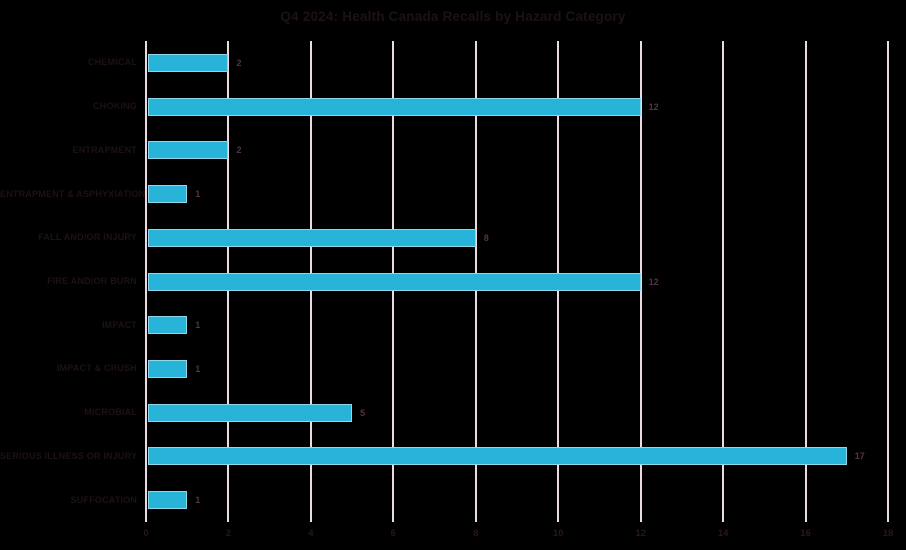 The image size is (906, 550). Describe the element at coordinates (363, 412) in the screenshot. I see `bar-value-label: 5` at that location.